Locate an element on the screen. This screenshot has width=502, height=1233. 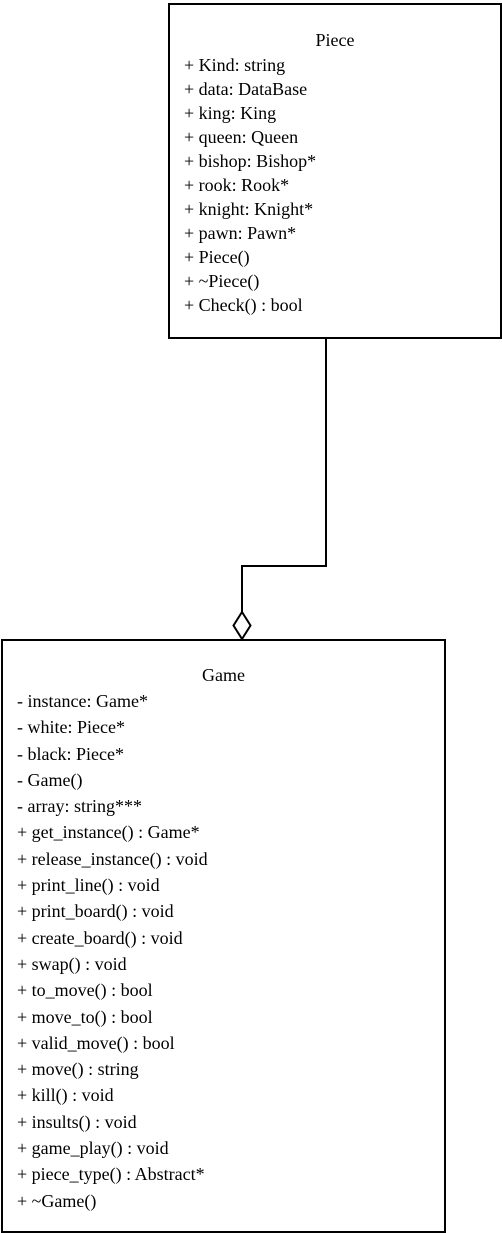
class-member: + valid_move() : bool is located at coordinates (96, 1042).